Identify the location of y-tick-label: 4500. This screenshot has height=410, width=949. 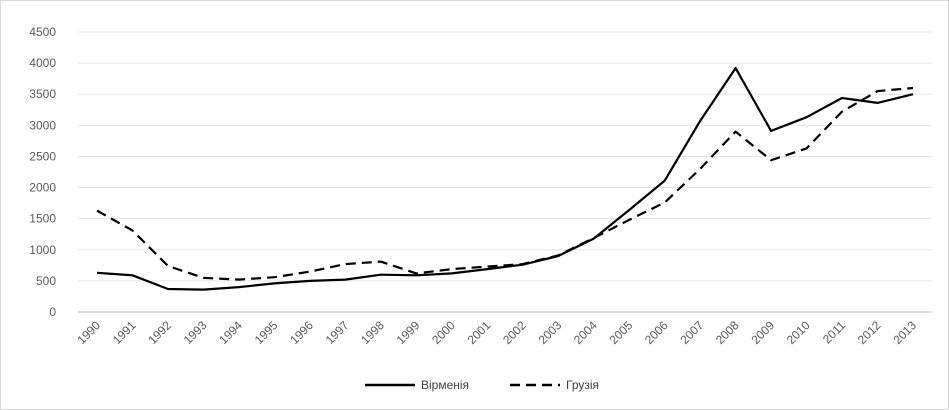
(42, 32).